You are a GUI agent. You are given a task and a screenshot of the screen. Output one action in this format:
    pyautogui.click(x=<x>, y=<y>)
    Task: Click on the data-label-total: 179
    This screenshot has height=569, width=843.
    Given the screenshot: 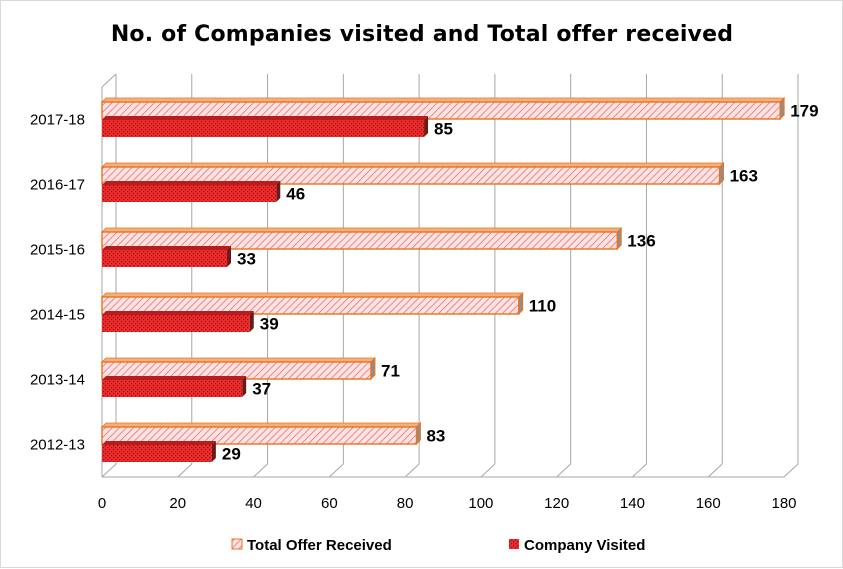 What is the action you would take?
    pyautogui.click(x=804, y=111)
    